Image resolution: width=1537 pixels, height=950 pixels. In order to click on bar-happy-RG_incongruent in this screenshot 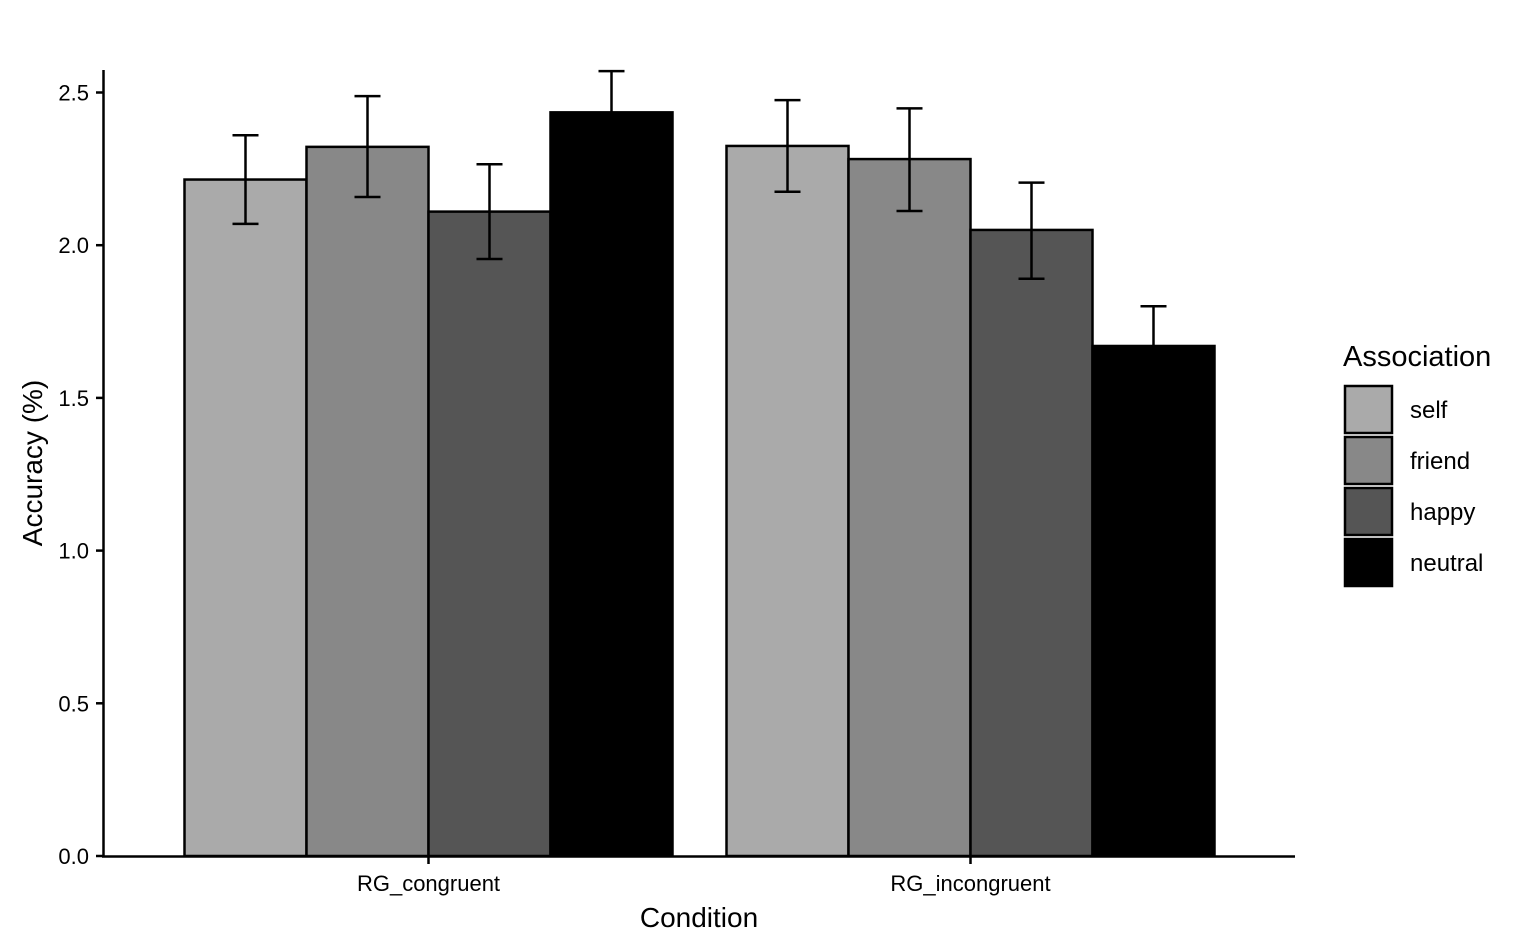, I will do `click(1031, 543)`.